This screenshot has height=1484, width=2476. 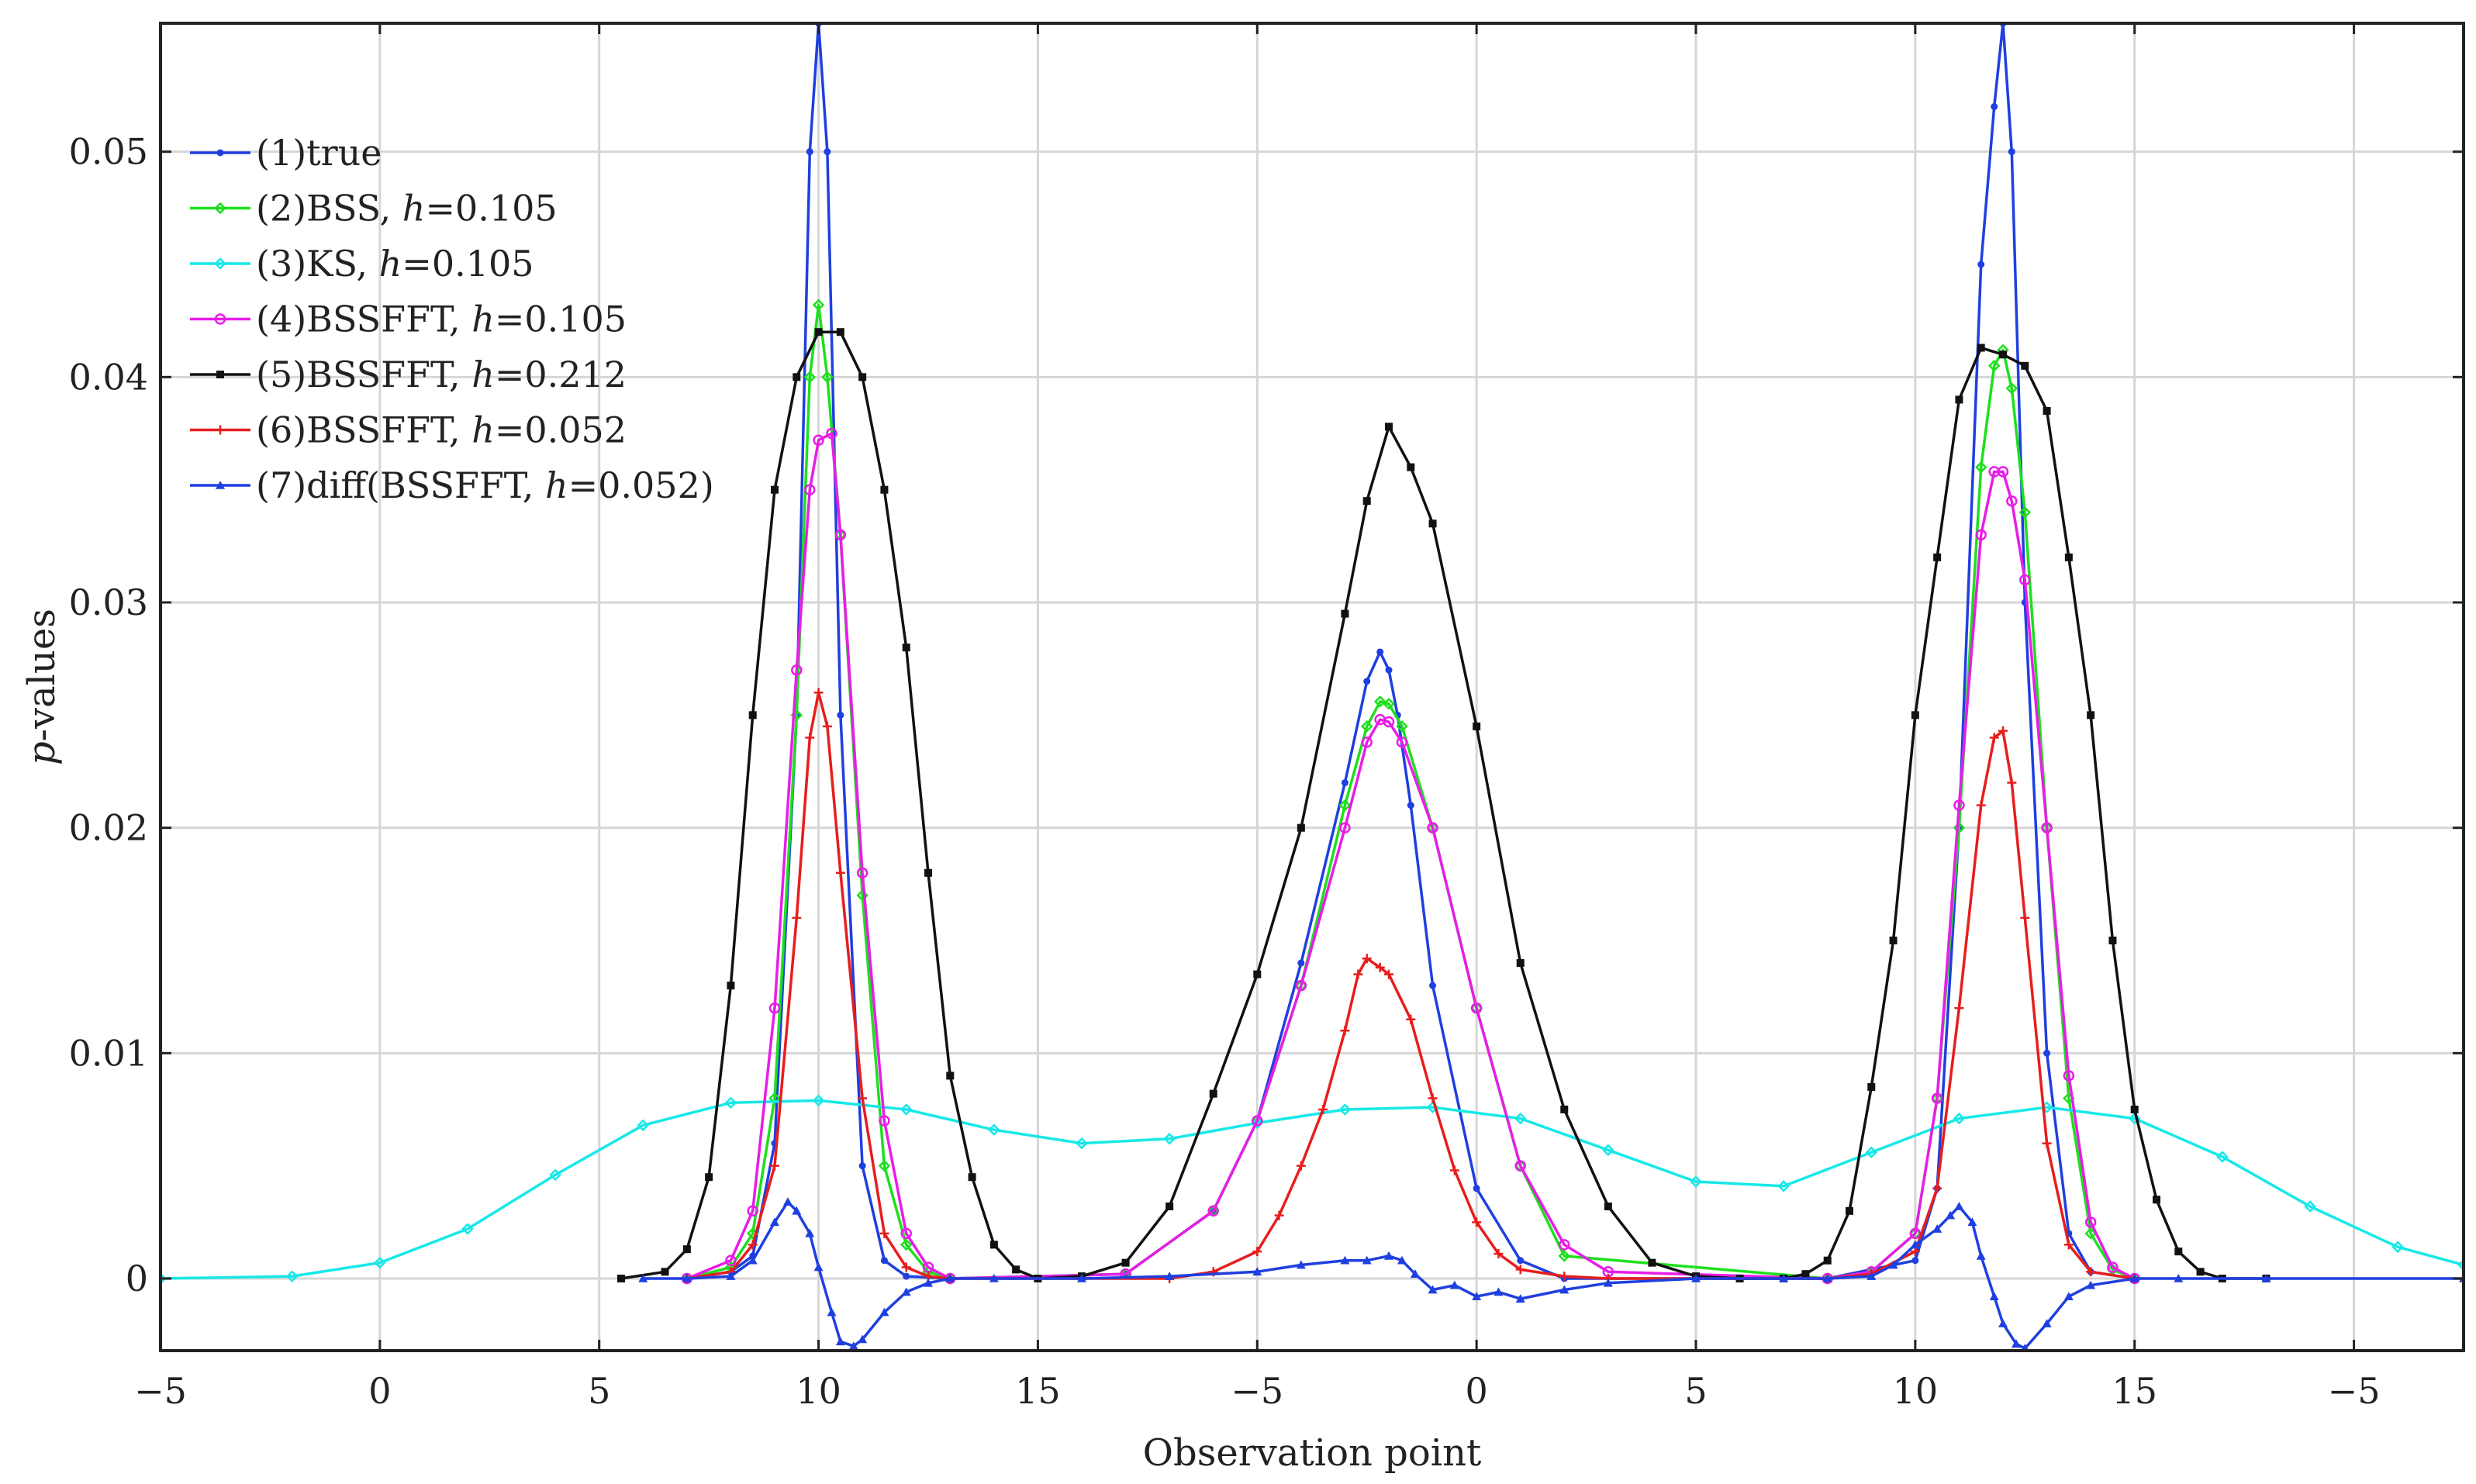 What do you see at coordinates (329, 209) in the screenshot?
I see `legend-label-text: (2)BSS,` at bounding box center [329, 209].